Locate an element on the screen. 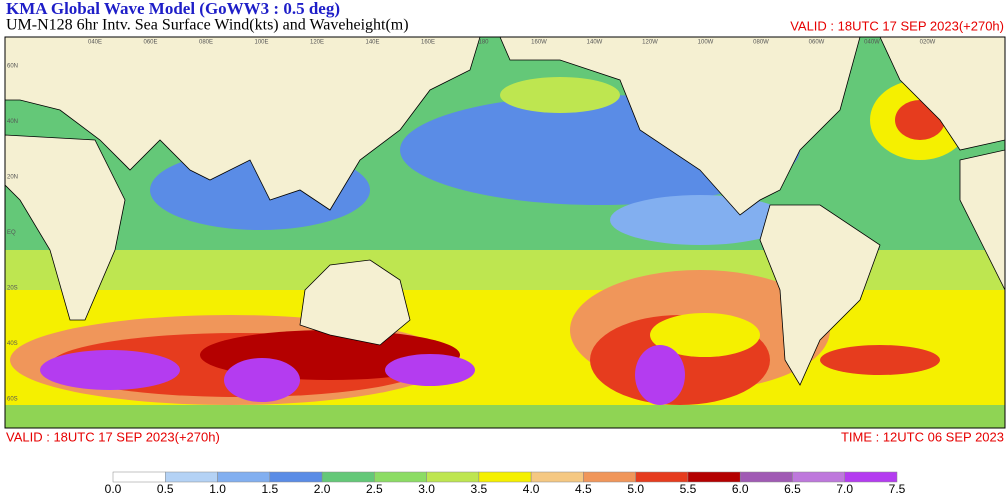 Image resolution: width=1008 pixels, height=501 pixels. lat-label: 20S is located at coordinates (12, 289).